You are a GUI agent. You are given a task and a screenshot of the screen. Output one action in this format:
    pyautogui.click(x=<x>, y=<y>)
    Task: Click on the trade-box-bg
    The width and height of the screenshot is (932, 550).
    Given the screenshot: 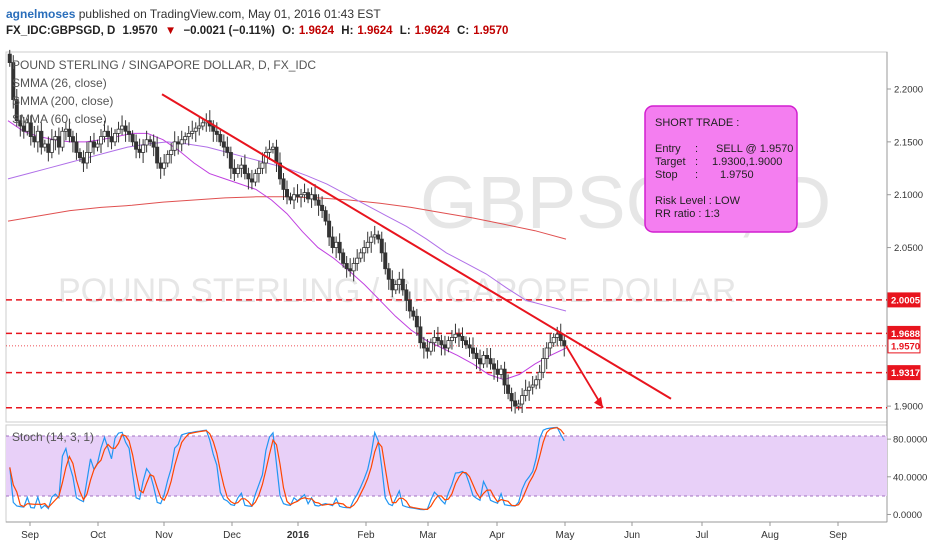 What is the action you would take?
    pyautogui.click(x=721, y=169)
    